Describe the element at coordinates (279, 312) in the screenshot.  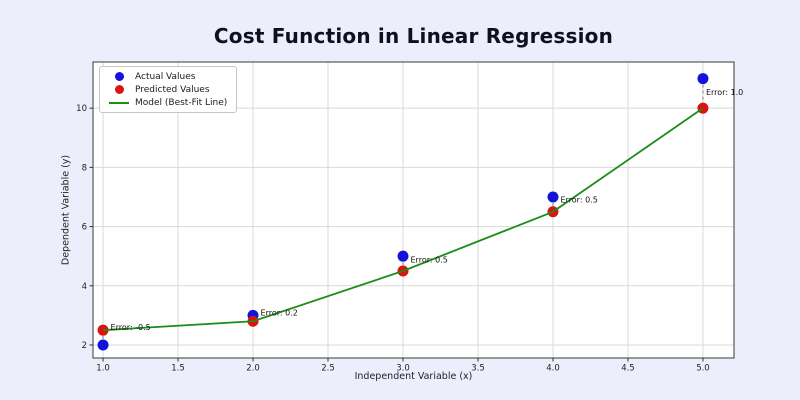
I see `error-annotation: Error: 0.2` at that location.